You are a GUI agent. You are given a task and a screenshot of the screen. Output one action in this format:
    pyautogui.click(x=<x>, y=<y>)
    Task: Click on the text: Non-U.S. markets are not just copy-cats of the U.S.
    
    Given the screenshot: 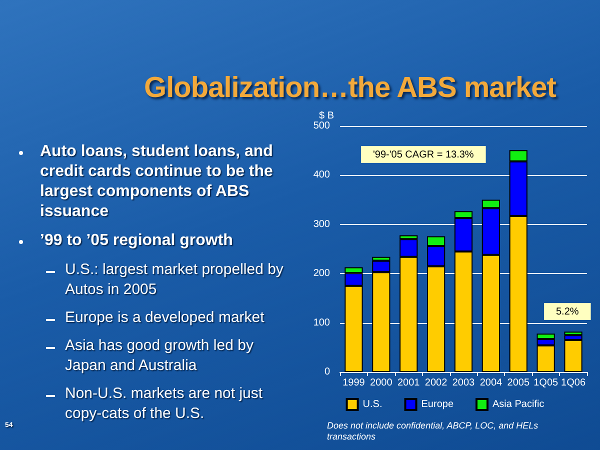 What is the action you would take?
    pyautogui.click(x=164, y=404)
    